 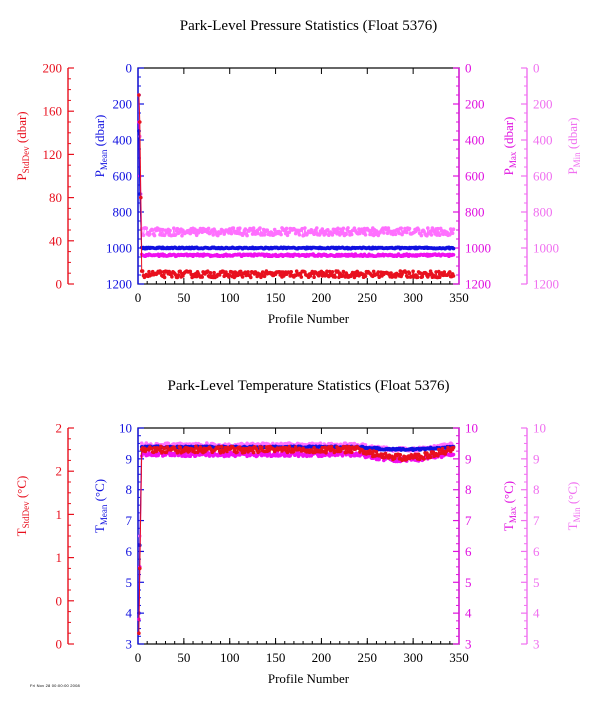 I want to click on x-tick-label: 200, so click(x=322, y=657).